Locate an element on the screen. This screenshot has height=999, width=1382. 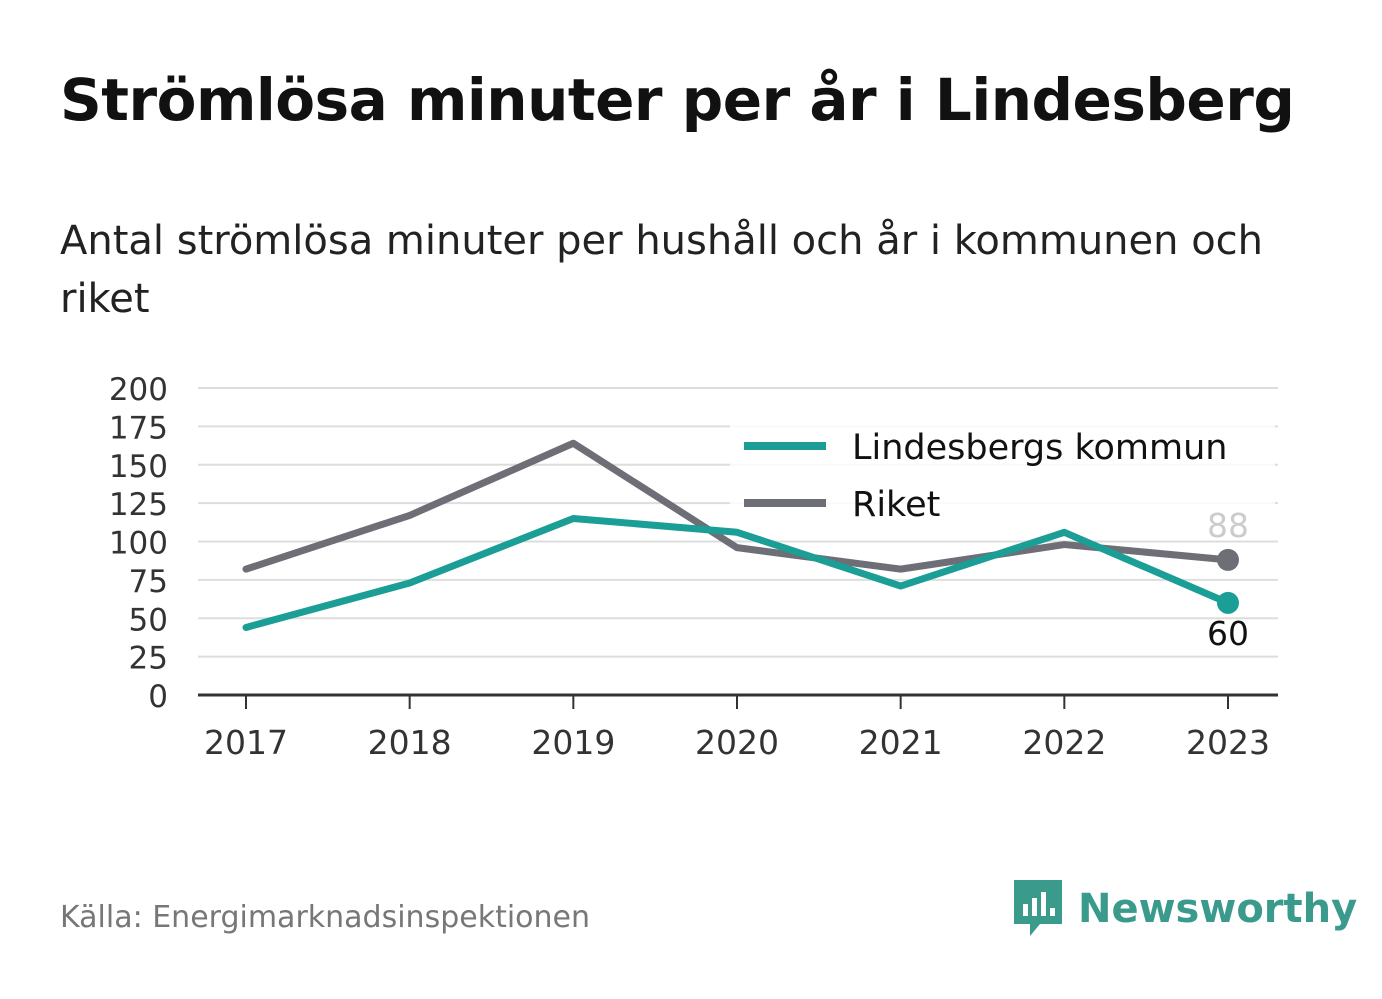
x-tick-label: 2021 is located at coordinates (901, 742).